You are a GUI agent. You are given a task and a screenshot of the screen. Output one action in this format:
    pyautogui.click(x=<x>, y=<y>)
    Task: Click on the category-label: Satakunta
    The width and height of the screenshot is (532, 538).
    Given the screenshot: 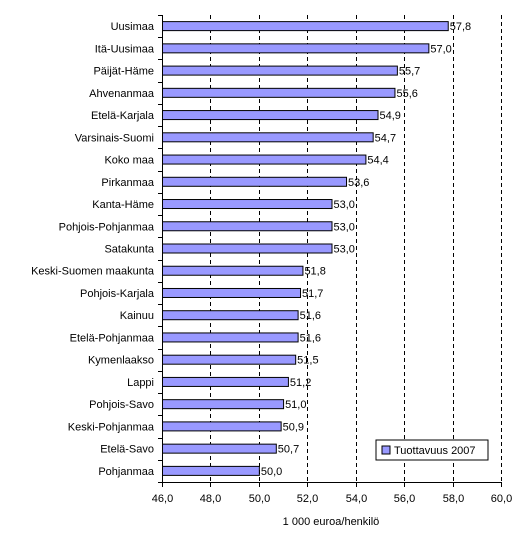 What is the action you would take?
    pyautogui.click(x=129, y=250)
    